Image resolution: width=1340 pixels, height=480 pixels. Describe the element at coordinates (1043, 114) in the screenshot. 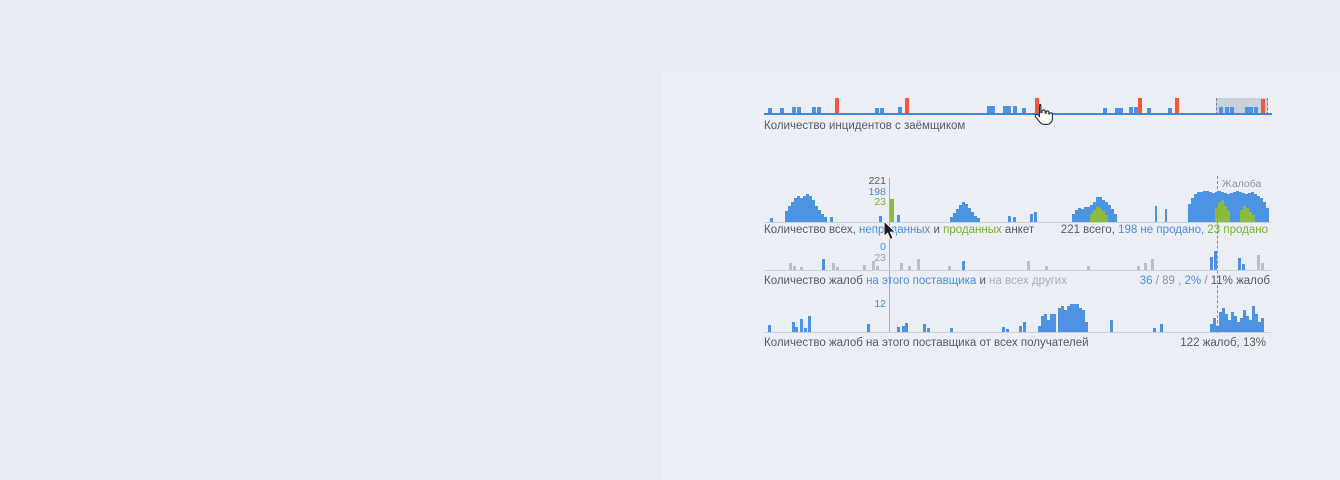

I see `pointer-hand-cursor` at that location.